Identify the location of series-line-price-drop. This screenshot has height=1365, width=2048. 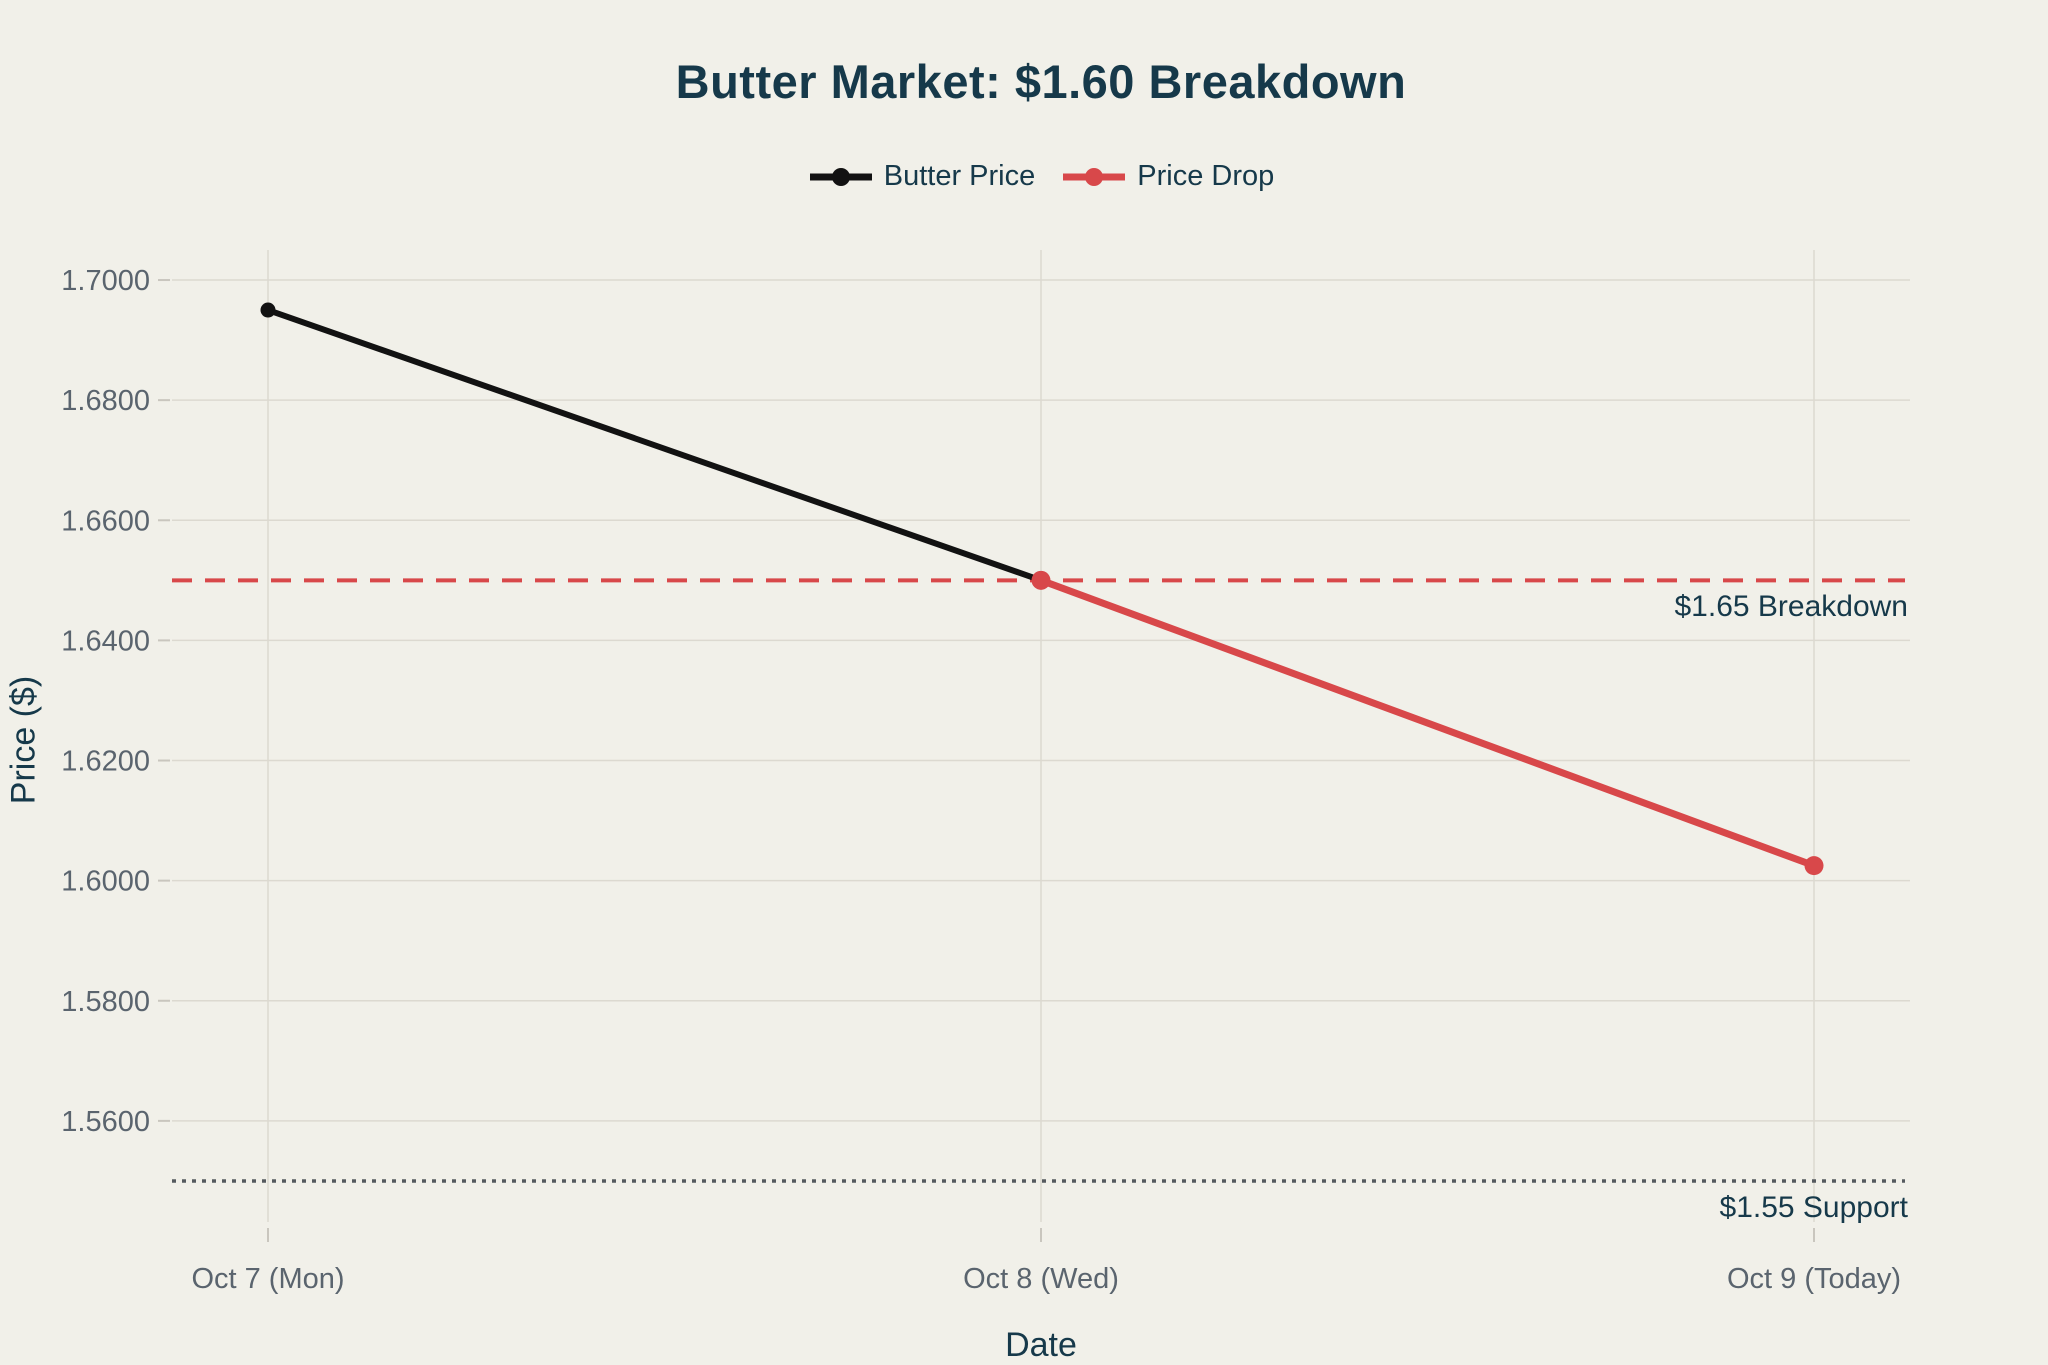
(1427, 723).